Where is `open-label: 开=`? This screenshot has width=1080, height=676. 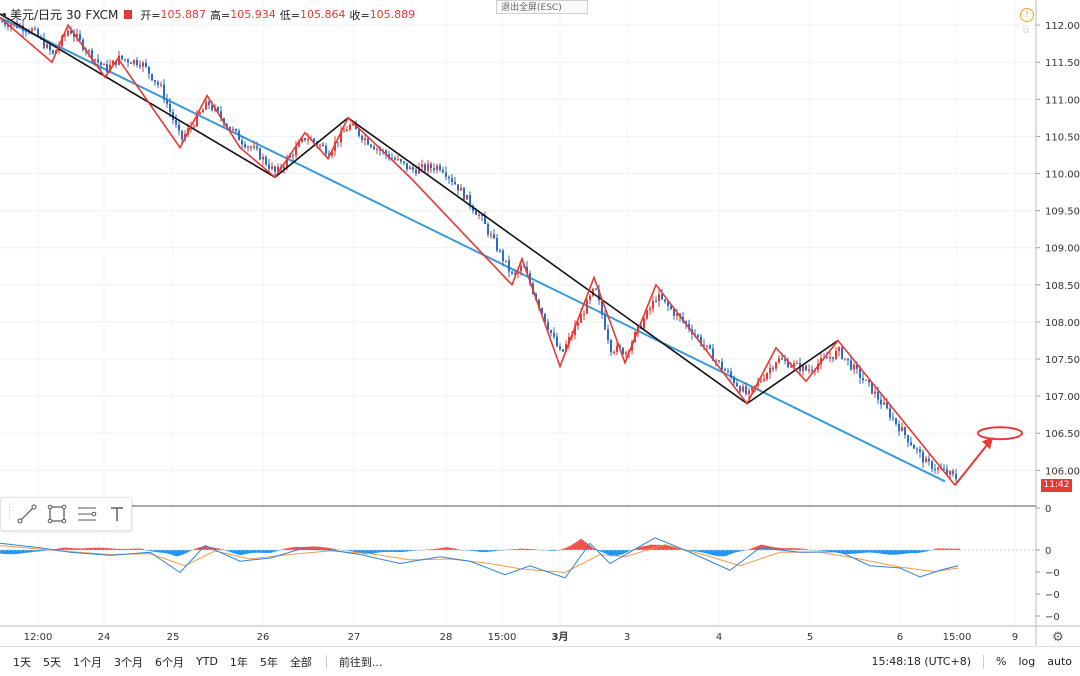 open-label: 开= is located at coordinates (150, 15).